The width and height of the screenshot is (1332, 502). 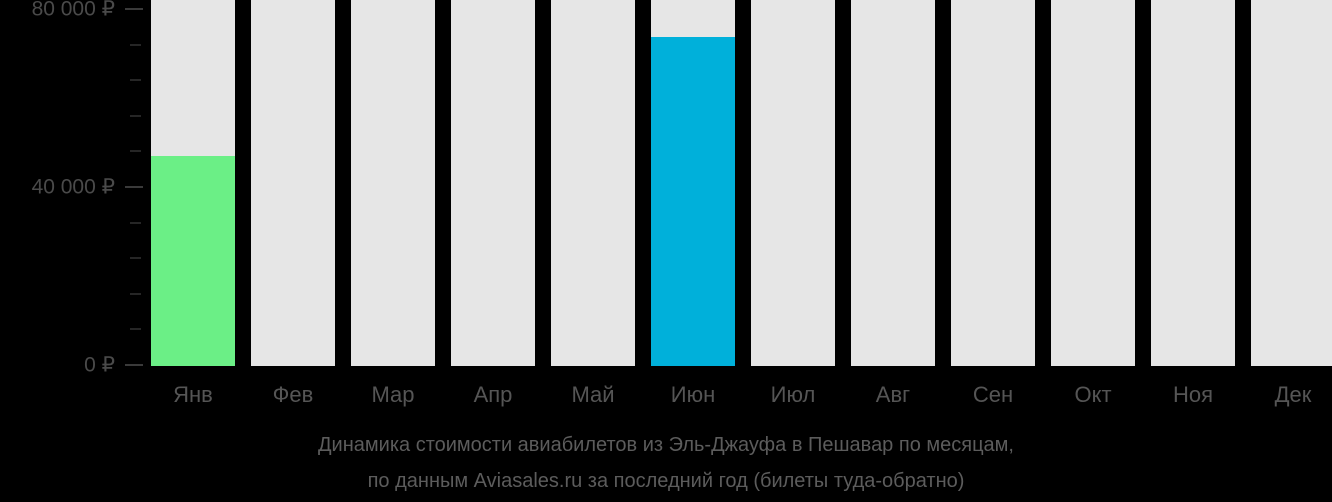 I want to click on y-axis-tick-label: 80 000 ₽, so click(x=73, y=10).